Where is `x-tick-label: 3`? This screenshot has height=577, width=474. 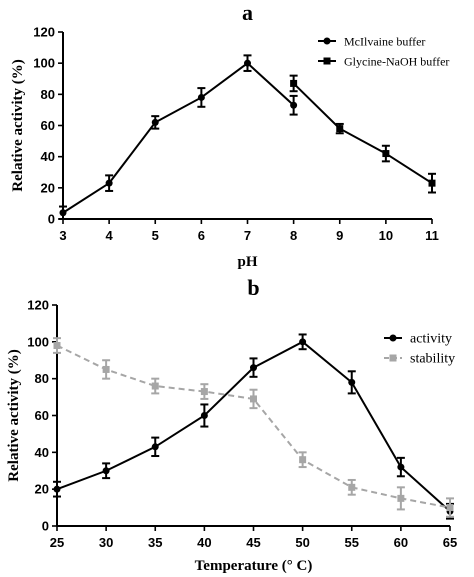
x-tick-label: 3 is located at coordinates (62, 235).